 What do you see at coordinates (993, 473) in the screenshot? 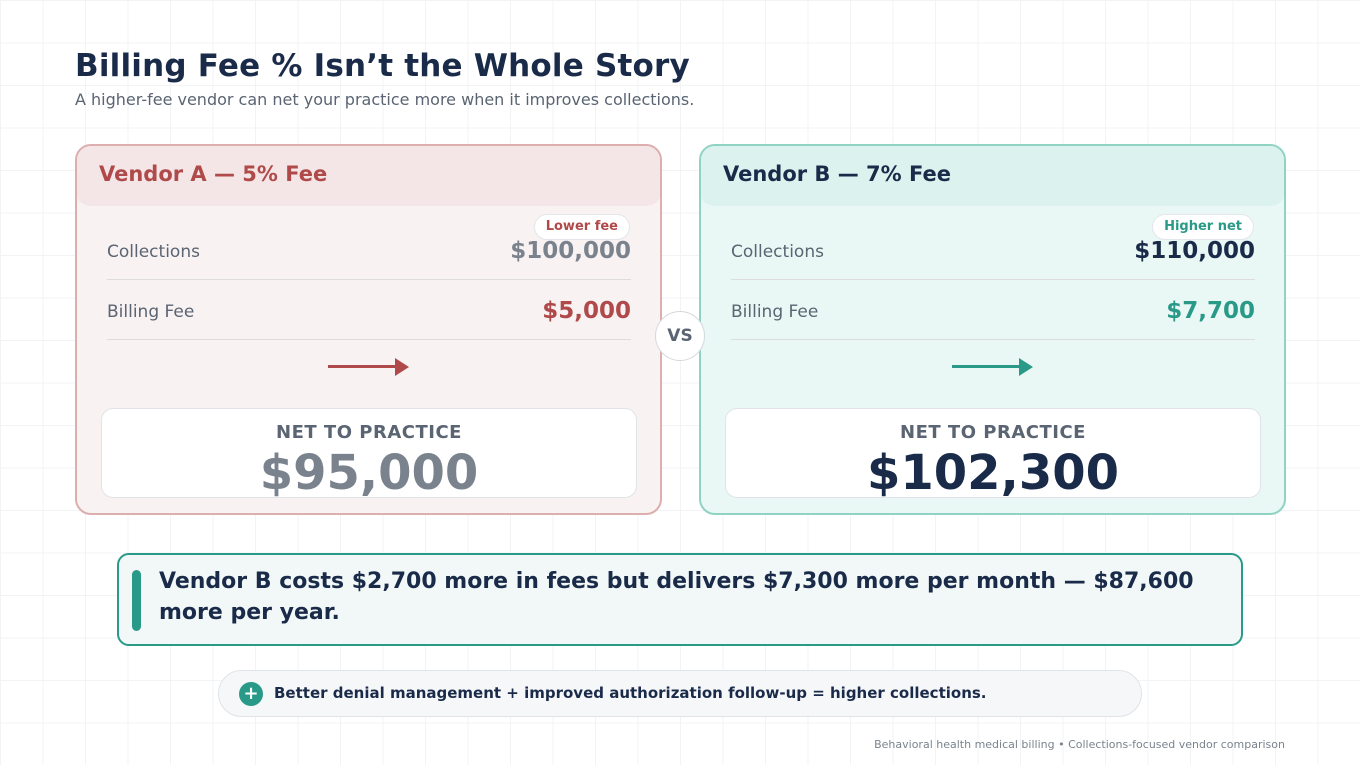
I see `vendor-b-net-value: $102,300` at bounding box center [993, 473].